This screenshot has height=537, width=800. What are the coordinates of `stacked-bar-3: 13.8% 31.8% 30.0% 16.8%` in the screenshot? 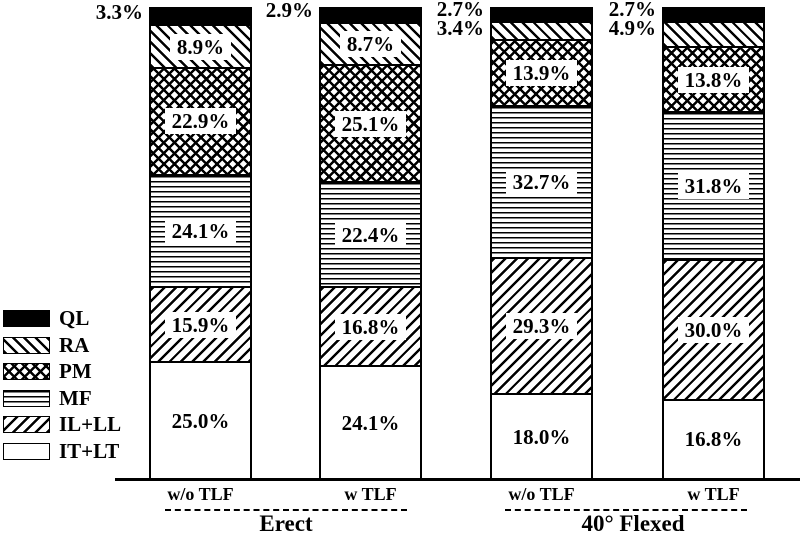 It's located at (713, 243).